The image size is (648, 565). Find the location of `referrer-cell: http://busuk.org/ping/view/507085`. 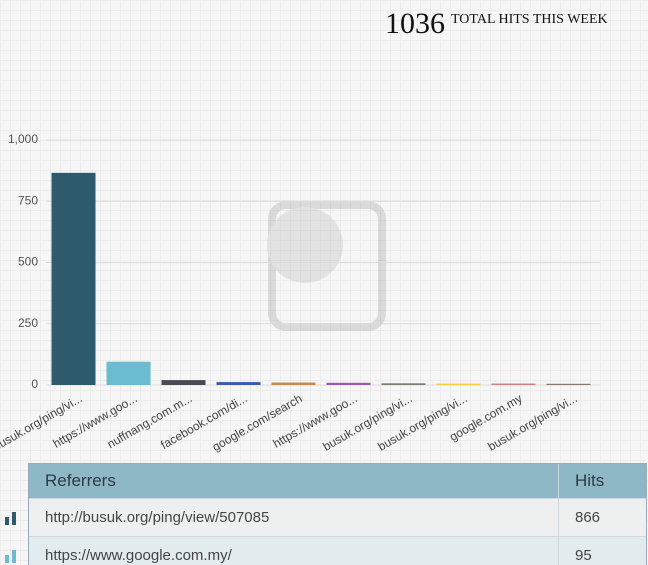

referrer-cell: http://busuk.org/ping/view/507085 is located at coordinates (294, 517).